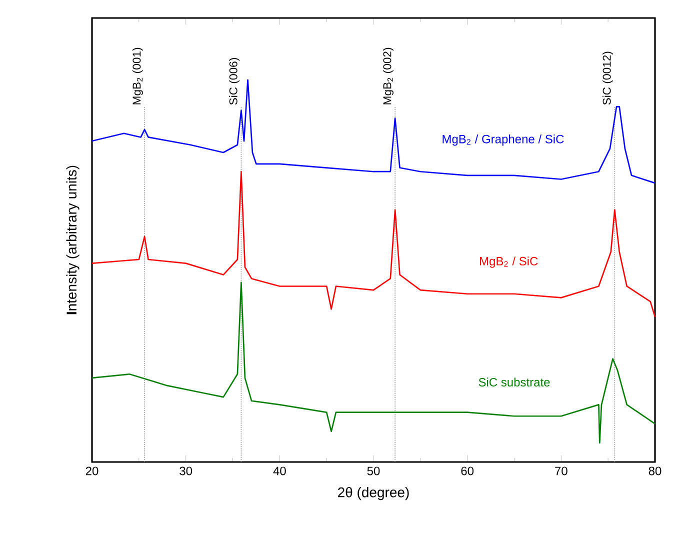  What do you see at coordinates (92, 471) in the screenshot?
I see `x-tick-label: 20` at bounding box center [92, 471].